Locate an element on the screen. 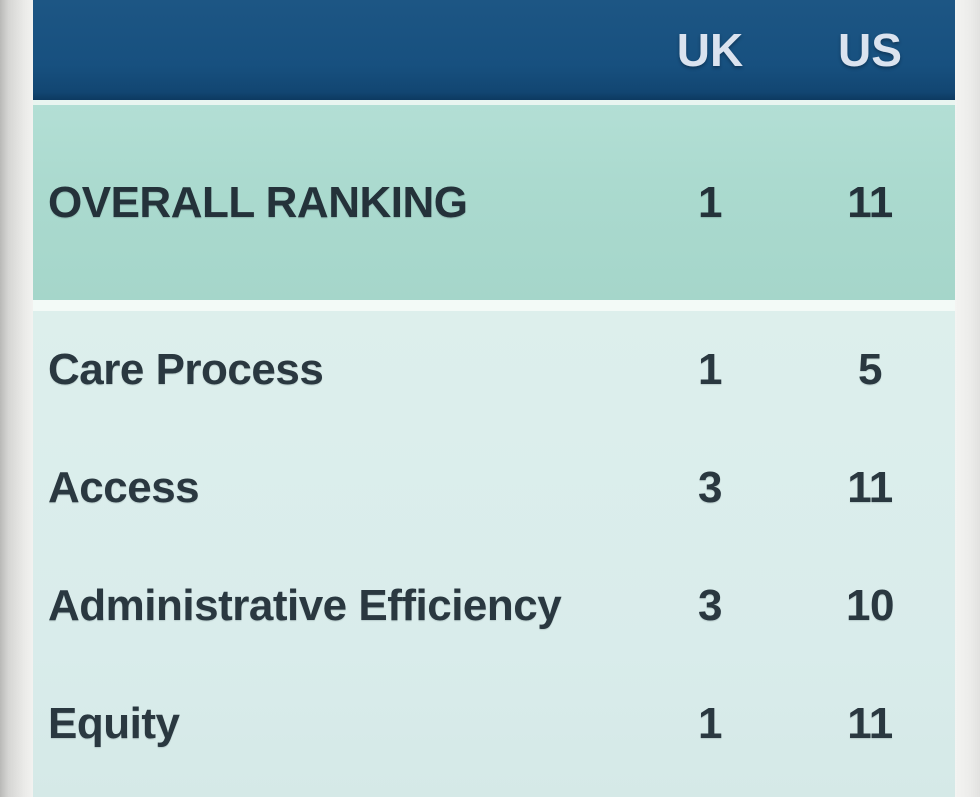 This screenshot has height=797, width=980. us-value: 10 is located at coordinates (870, 605).